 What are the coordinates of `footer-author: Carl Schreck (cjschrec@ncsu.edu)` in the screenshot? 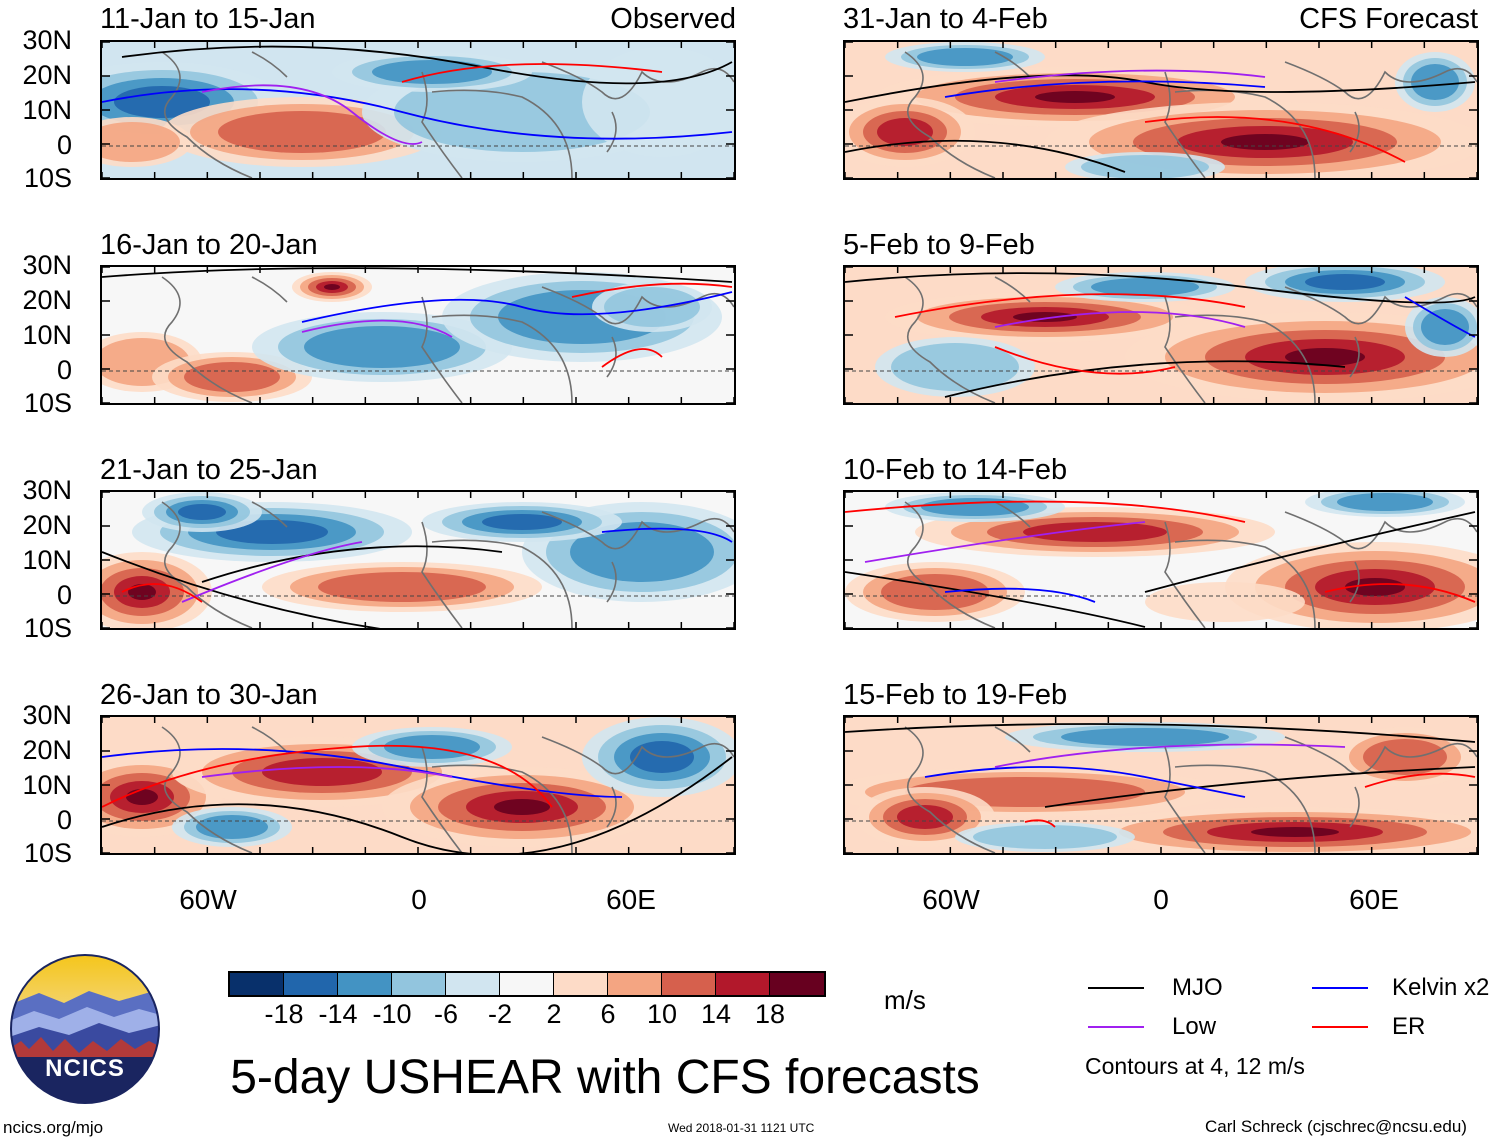 It's located at (1336, 1126).